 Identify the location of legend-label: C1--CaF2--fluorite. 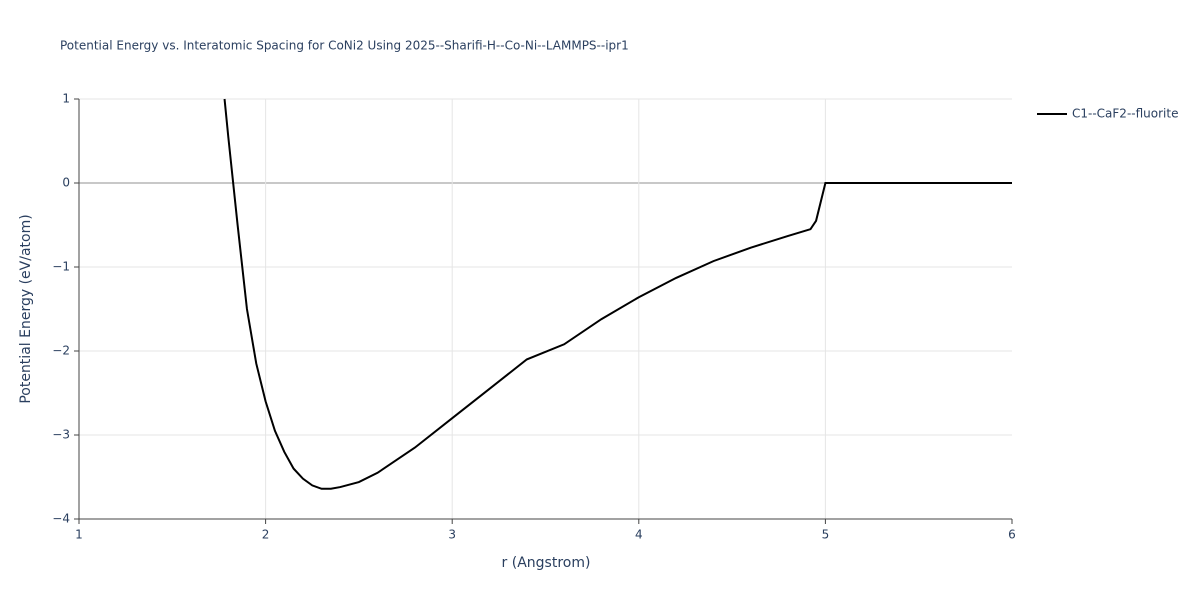
(1125, 114).